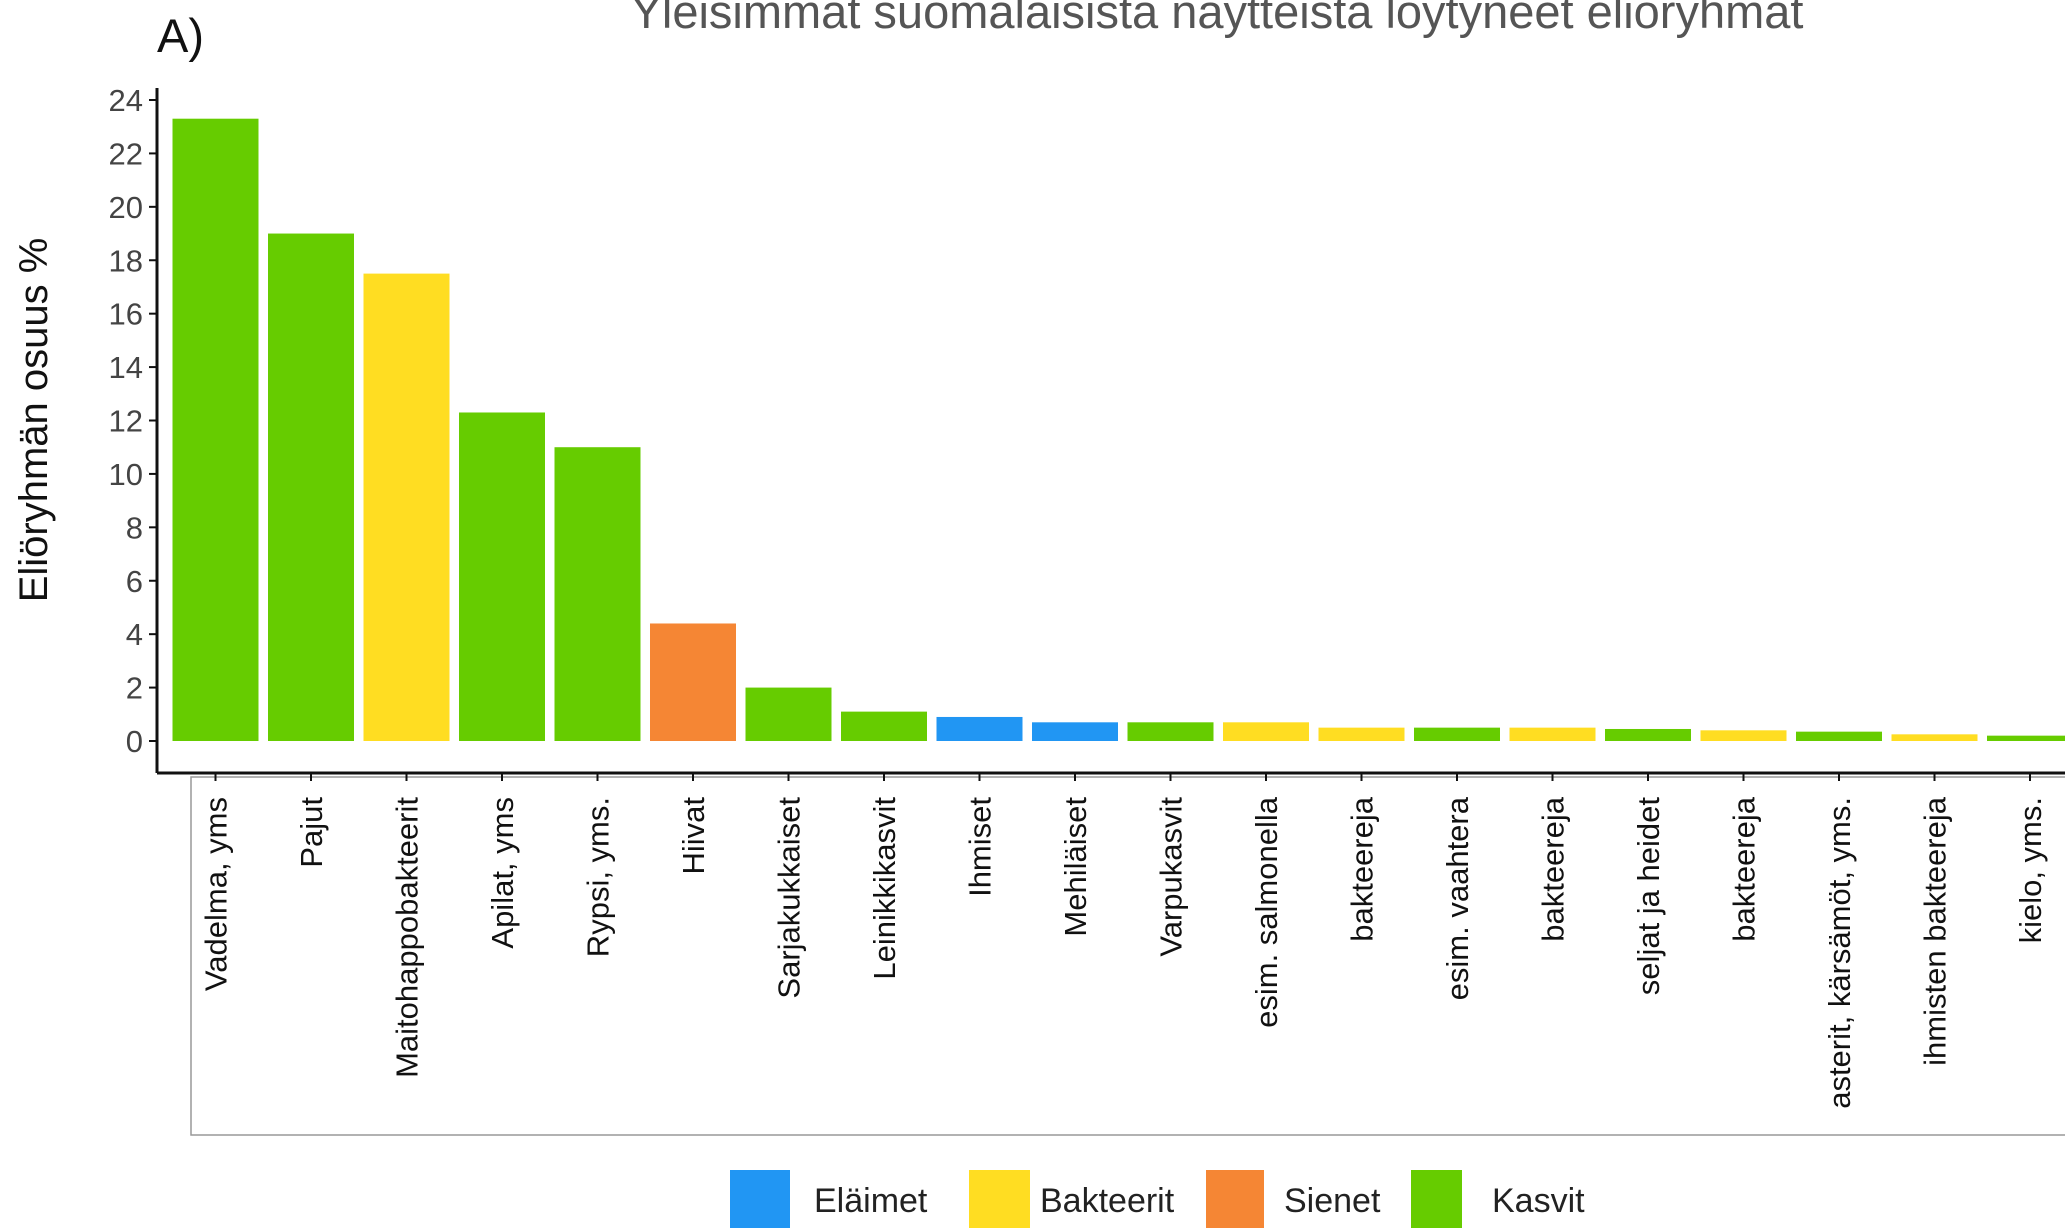 This screenshot has height=1228, width=2065. Describe the element at coordinates (598, 877) in the screenshot. I see `x-tick-label: Rypsi, yms.` at that location.